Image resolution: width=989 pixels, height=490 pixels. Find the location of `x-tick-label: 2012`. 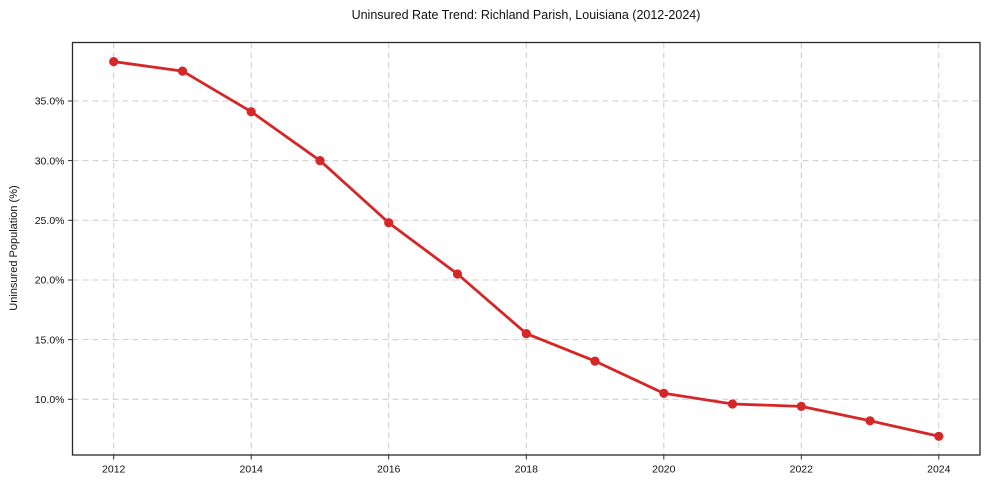

x-tick-label: 2012 is located at coordinates (114, 470).